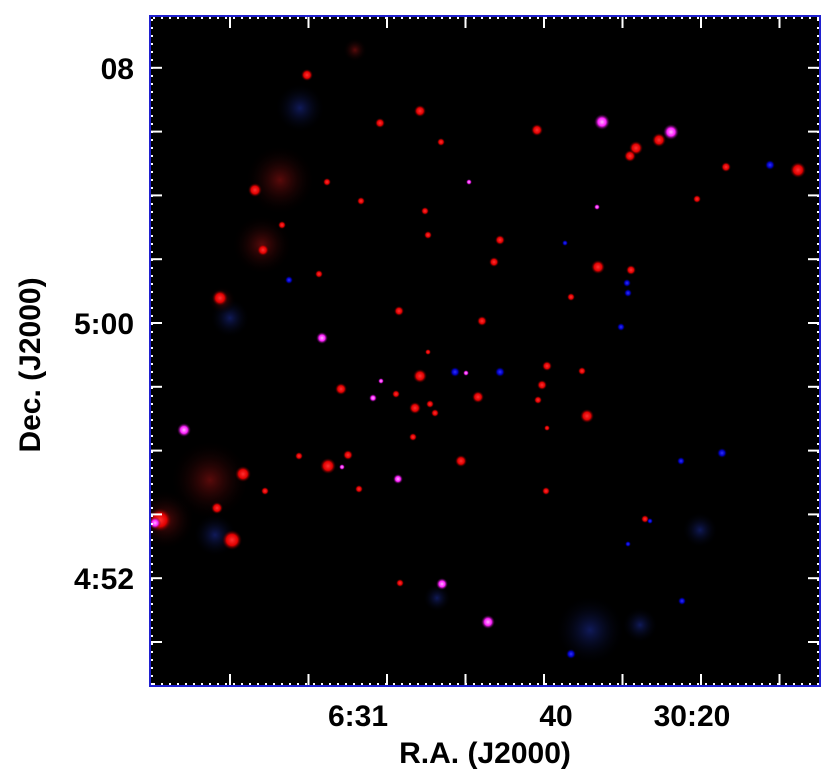 This screenshot has height=781, width=830. I want to click on x-tick-label: 40, so click(555, 716).